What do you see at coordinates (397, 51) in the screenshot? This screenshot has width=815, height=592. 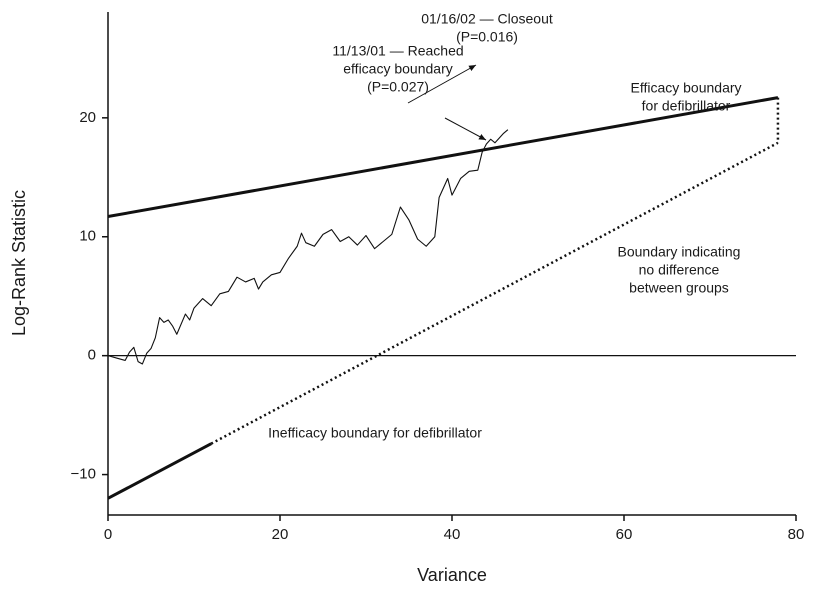 I see `annotation: 11/13/01 — Reached` at bounding box center [397, 51].